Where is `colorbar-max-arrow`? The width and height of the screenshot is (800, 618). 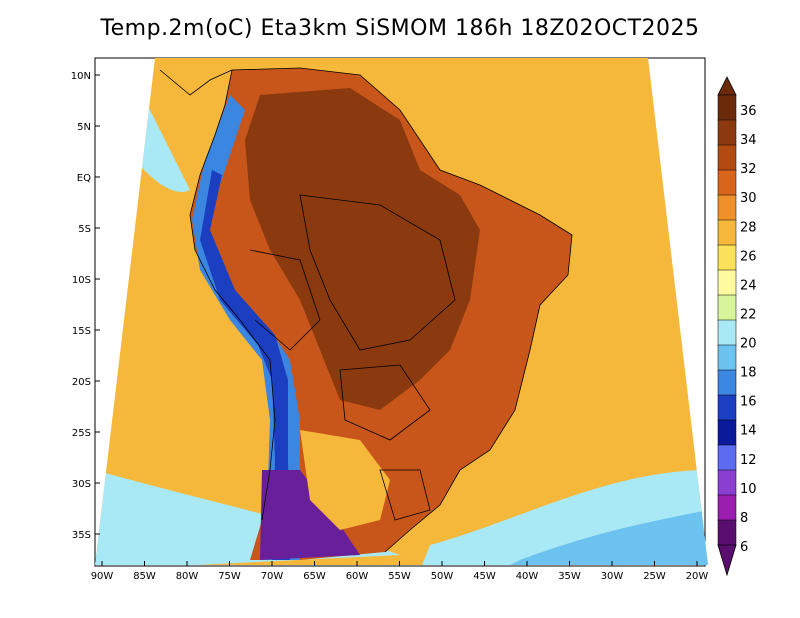
colorbar-max-arrow is located at coordinates (727, 86).